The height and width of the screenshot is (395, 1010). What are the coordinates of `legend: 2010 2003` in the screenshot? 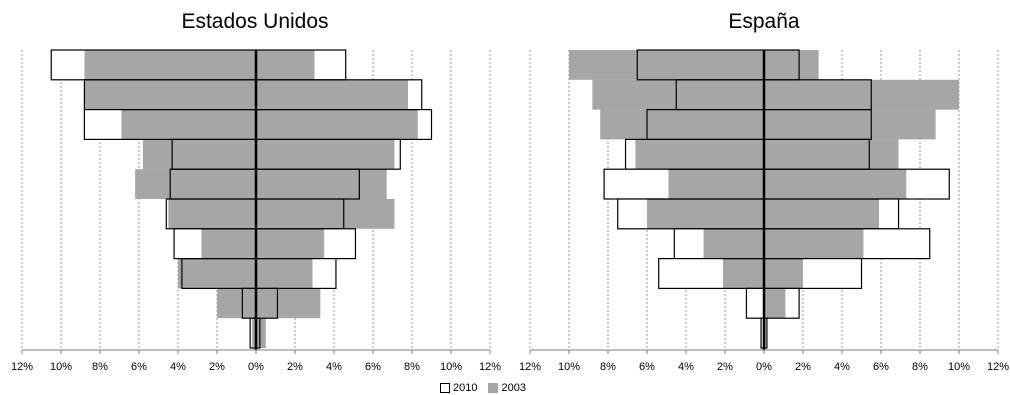 It's located at (483, 388).